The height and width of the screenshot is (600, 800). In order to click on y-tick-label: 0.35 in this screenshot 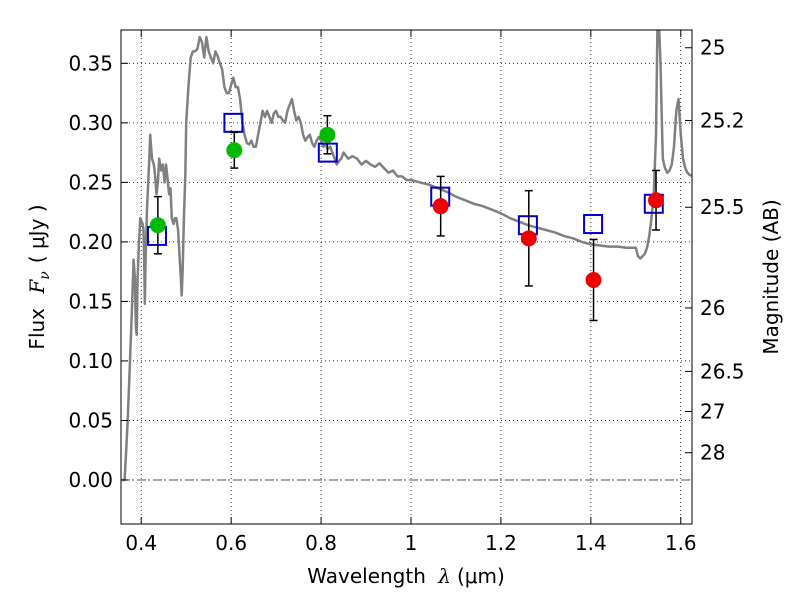, I will do `click(90, 63)`.